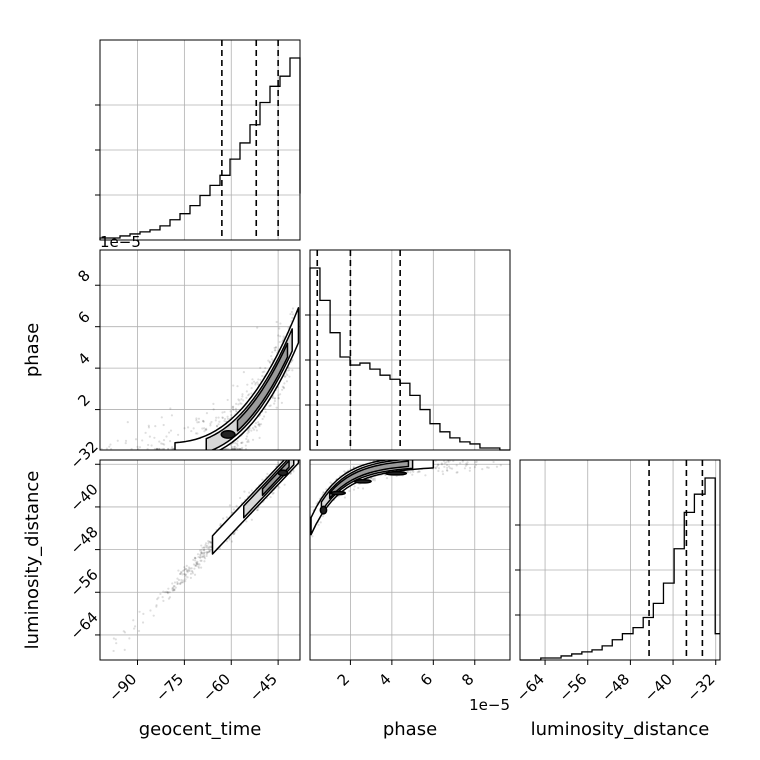 This screenshot has height=760, width=760. Describe the element at coordinates (283, 473) in the screenshot. I see `contour` at that location.